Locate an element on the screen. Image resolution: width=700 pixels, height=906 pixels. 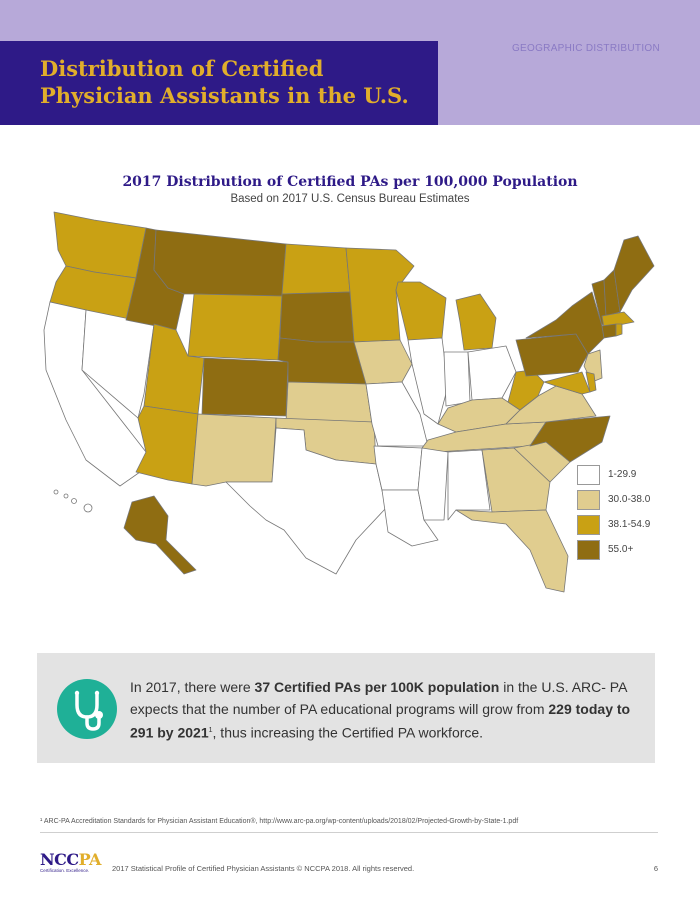
state-CO is located at coordinates (245, 387).